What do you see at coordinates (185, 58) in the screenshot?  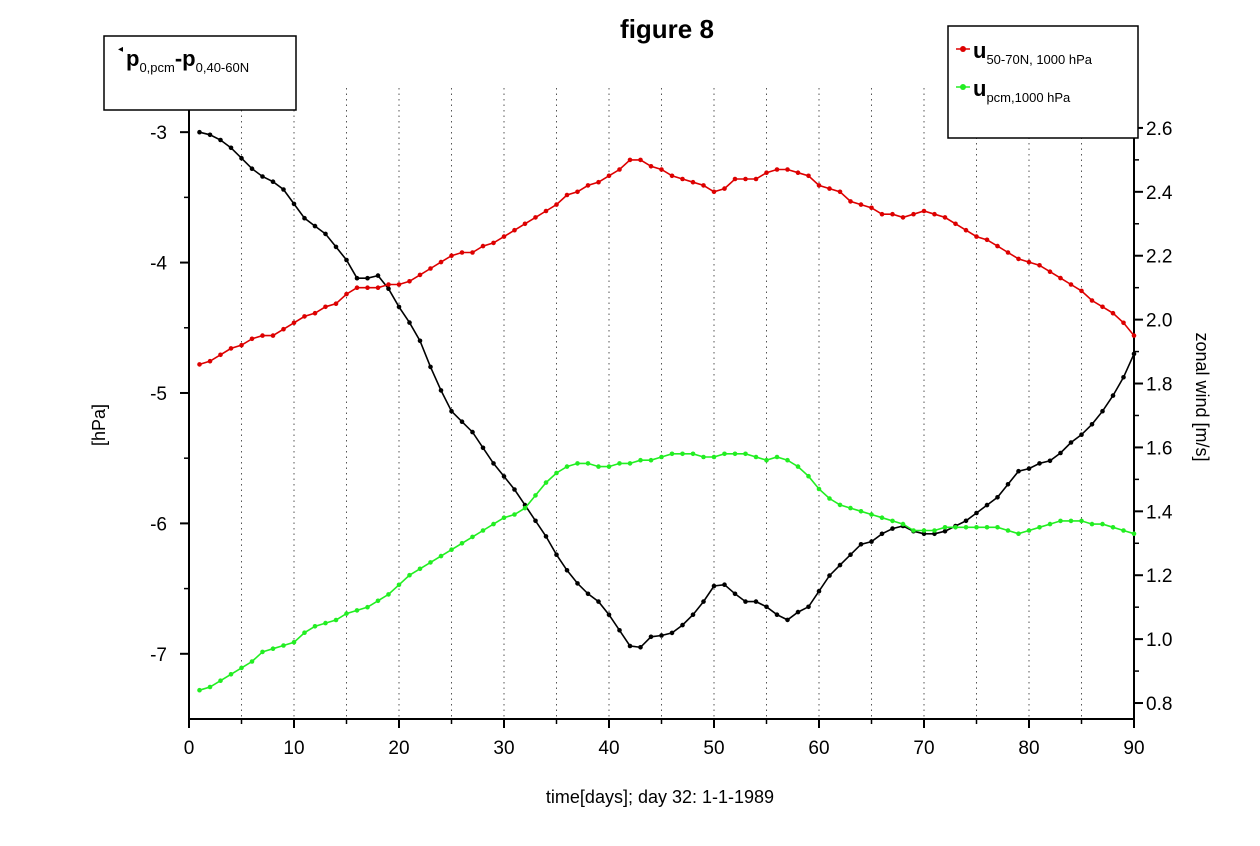 I see `legend-left-dash: -p` at bounding box center [185, 58].